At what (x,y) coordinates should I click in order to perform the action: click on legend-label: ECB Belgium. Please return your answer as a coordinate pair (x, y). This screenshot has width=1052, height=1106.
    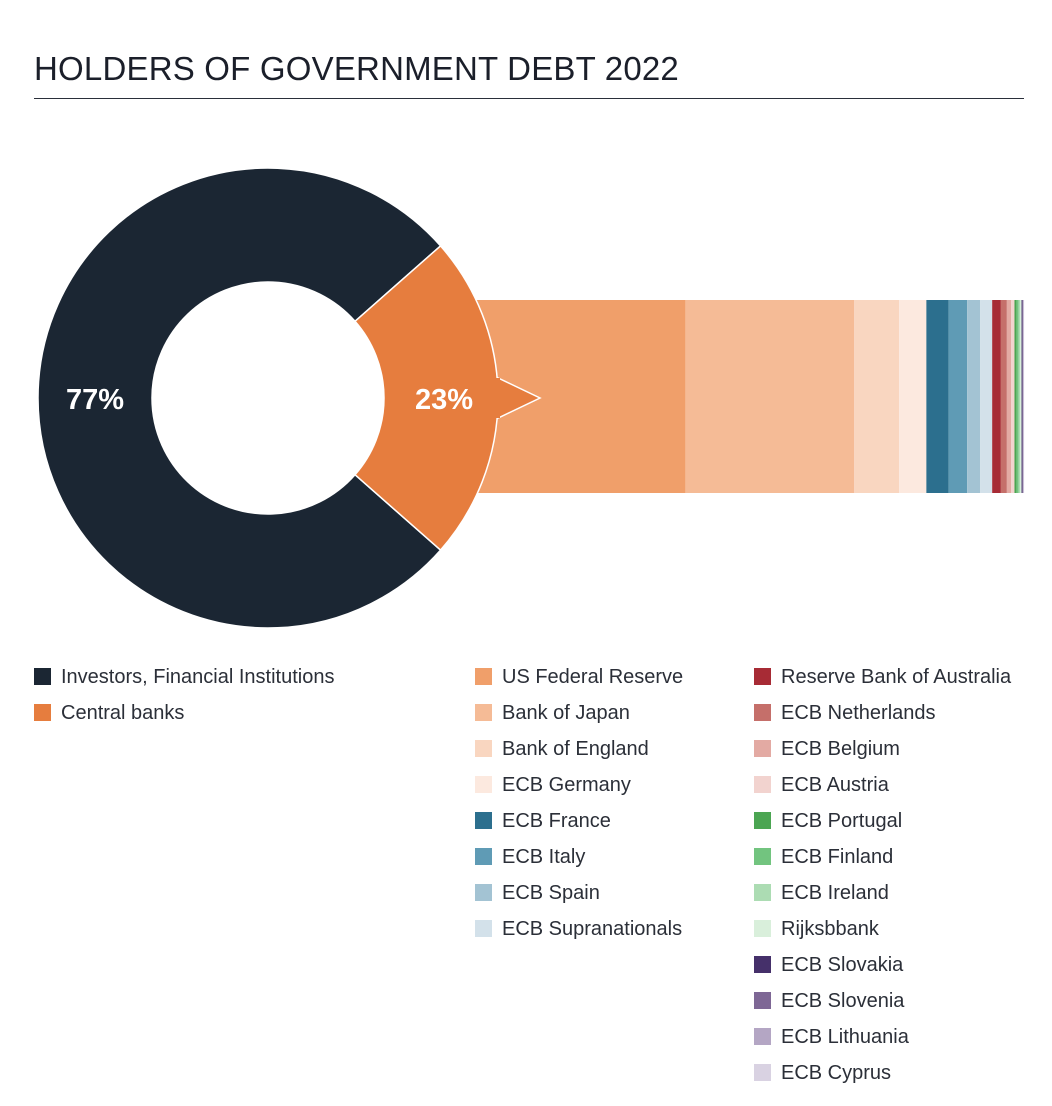
    Looking at the image, I should click on (840, 749).